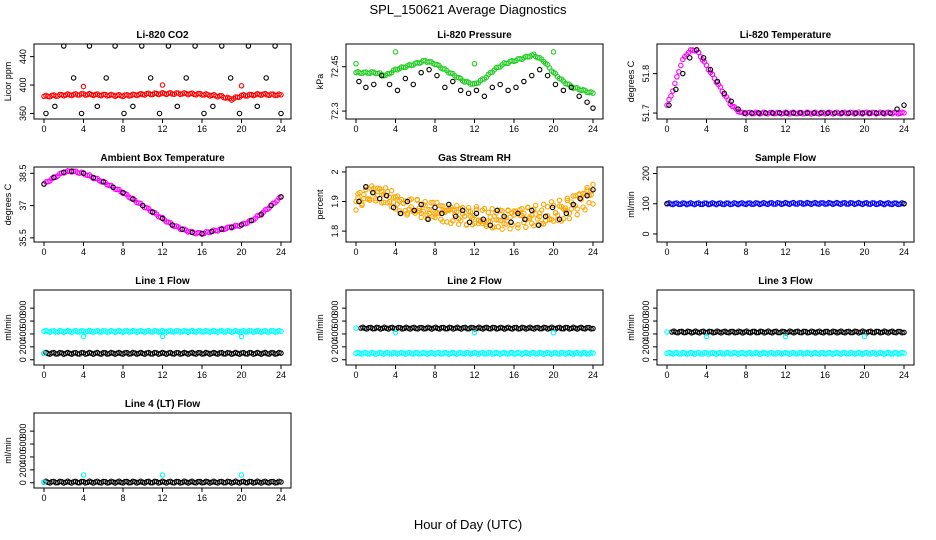 The width and height of the screenshot is (936, 540). I want to click on panel-title: Sample Flow, so click(785, 158).